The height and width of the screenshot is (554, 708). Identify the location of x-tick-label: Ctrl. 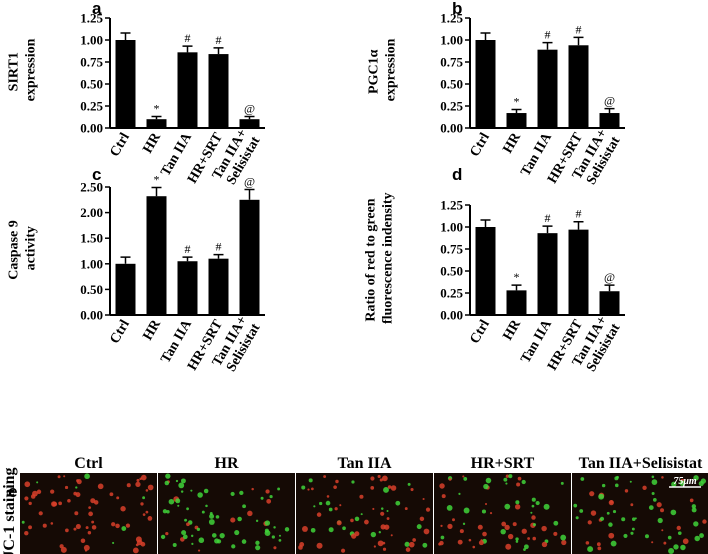
(480, 331).